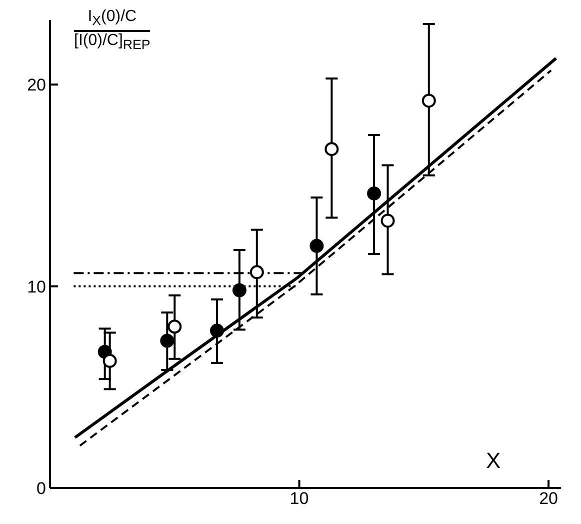 The image size is (581, 524). Describe the element at coordinates (112, 31) in the screenshot. I see `y-axis-title: I$_{X}$(0)/C [I(0)/C]$_{REP}$` at that location.